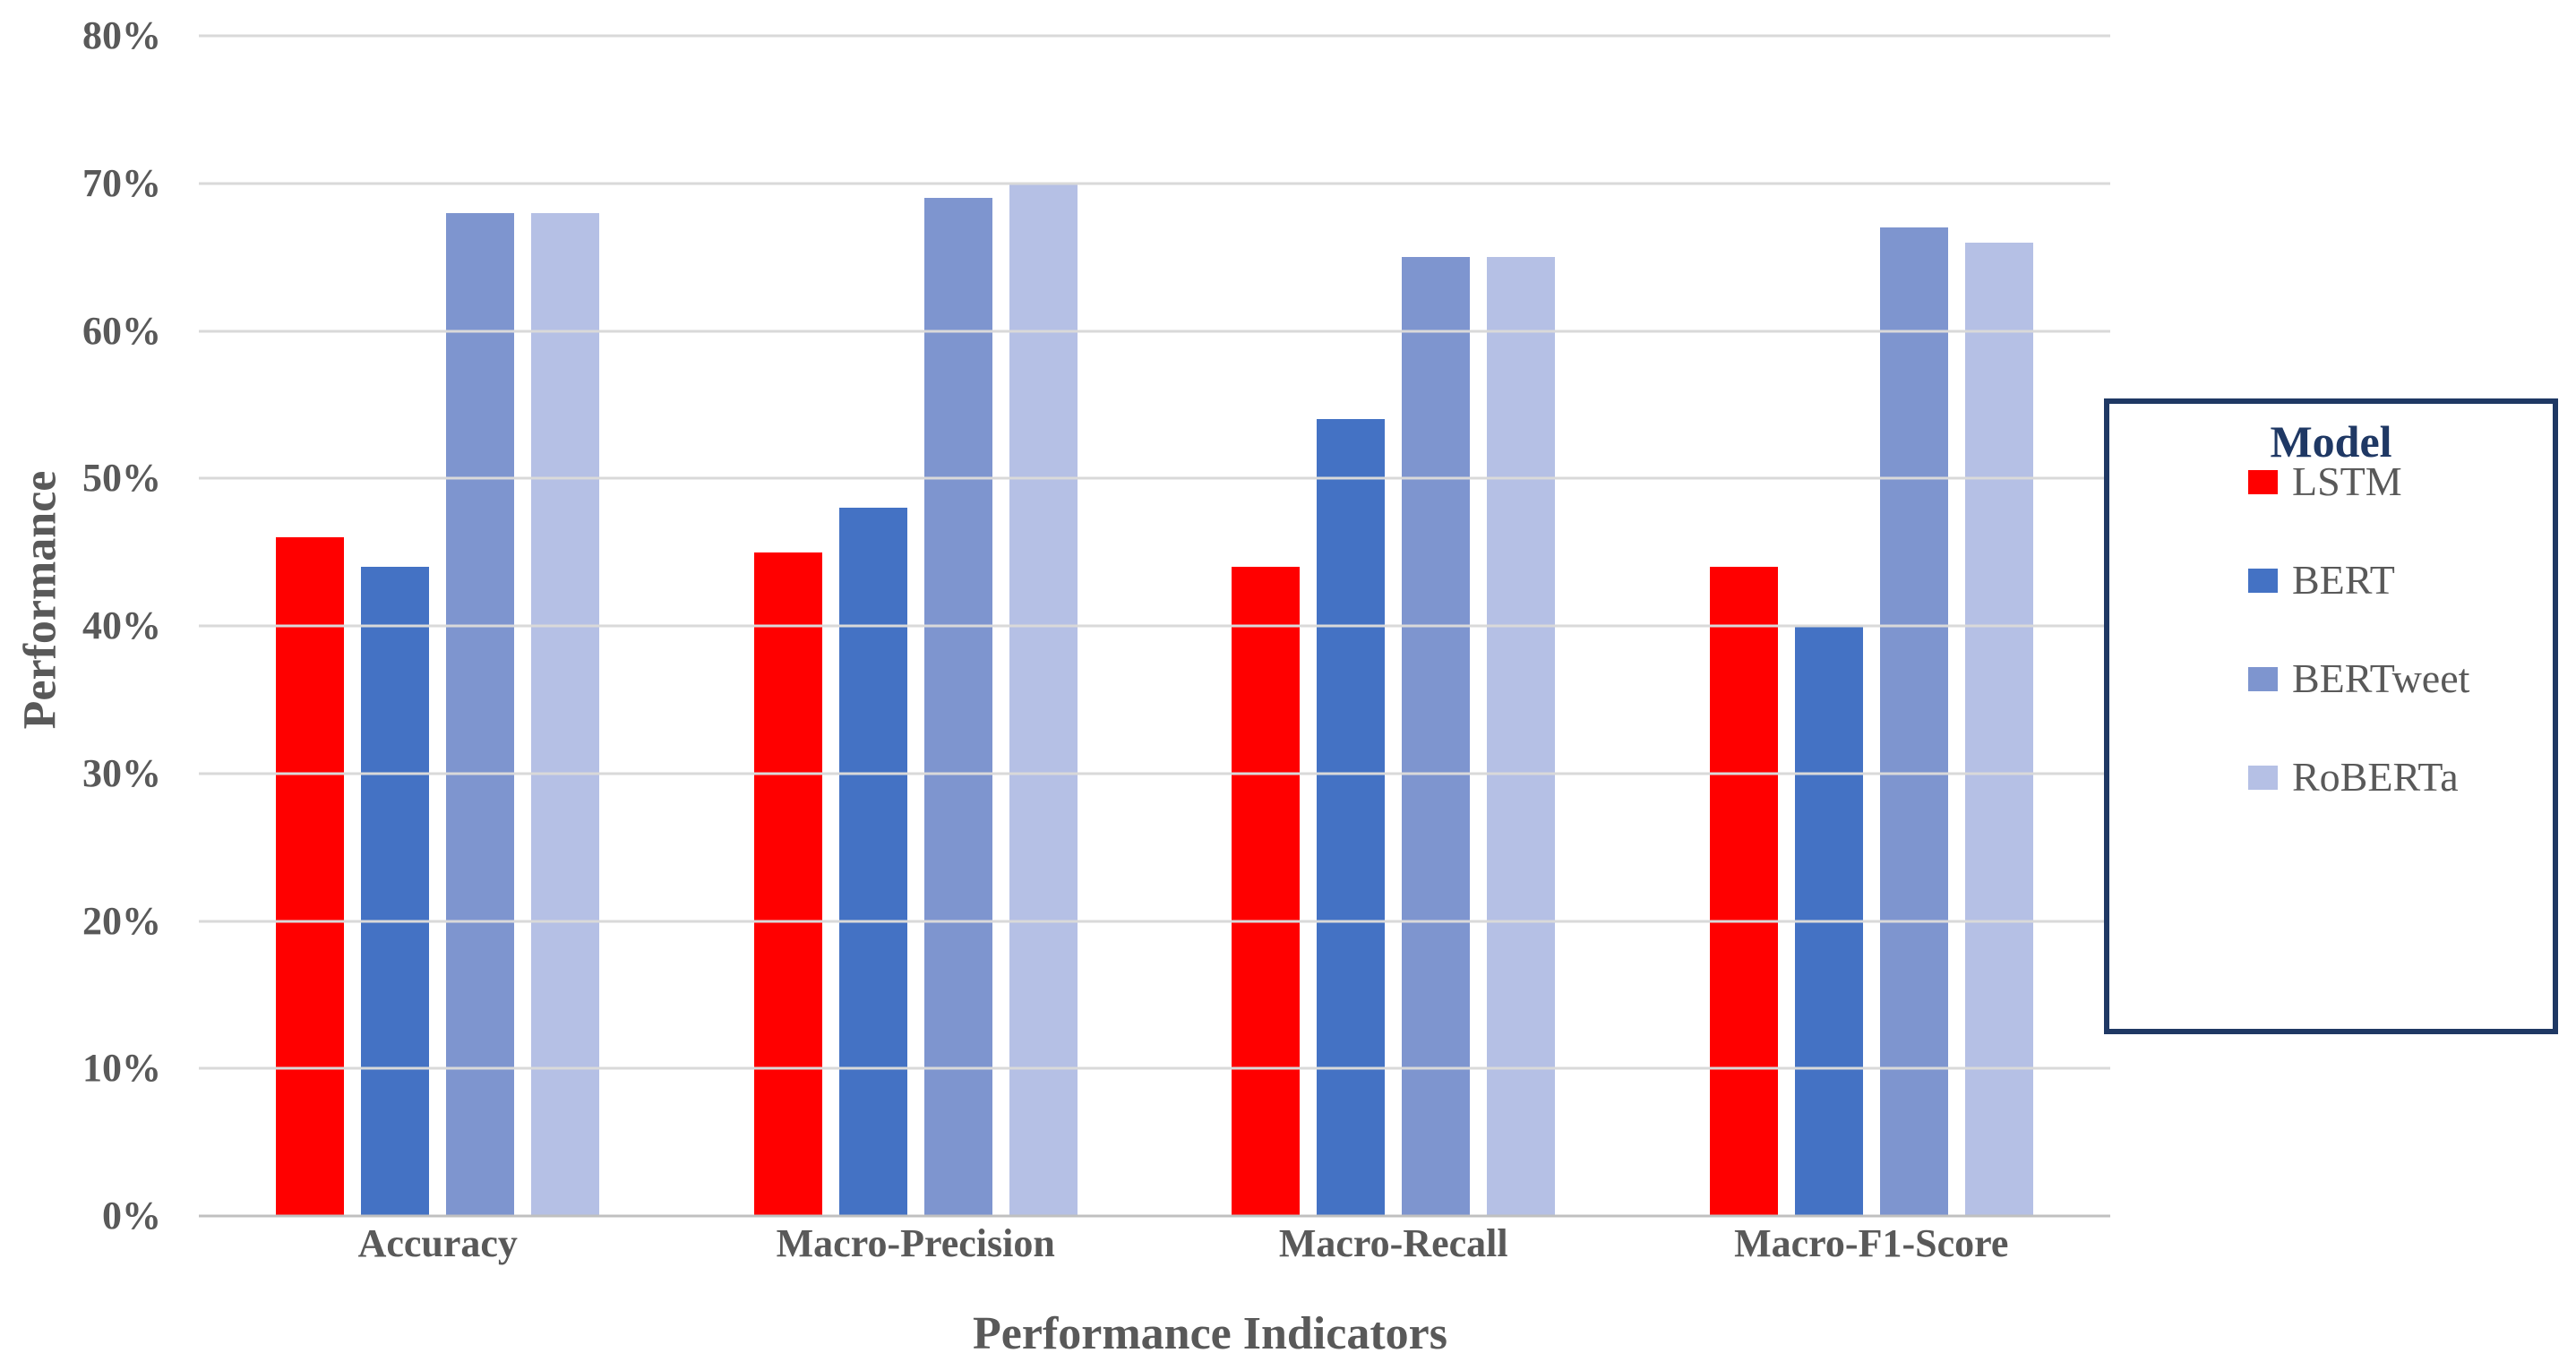  What do you see at coordinates (1871, 1243) in the screenshot?
I see `x-category-label-macro-f1-score: Macro-F1-Score` at bounding box center [1871, 1243].